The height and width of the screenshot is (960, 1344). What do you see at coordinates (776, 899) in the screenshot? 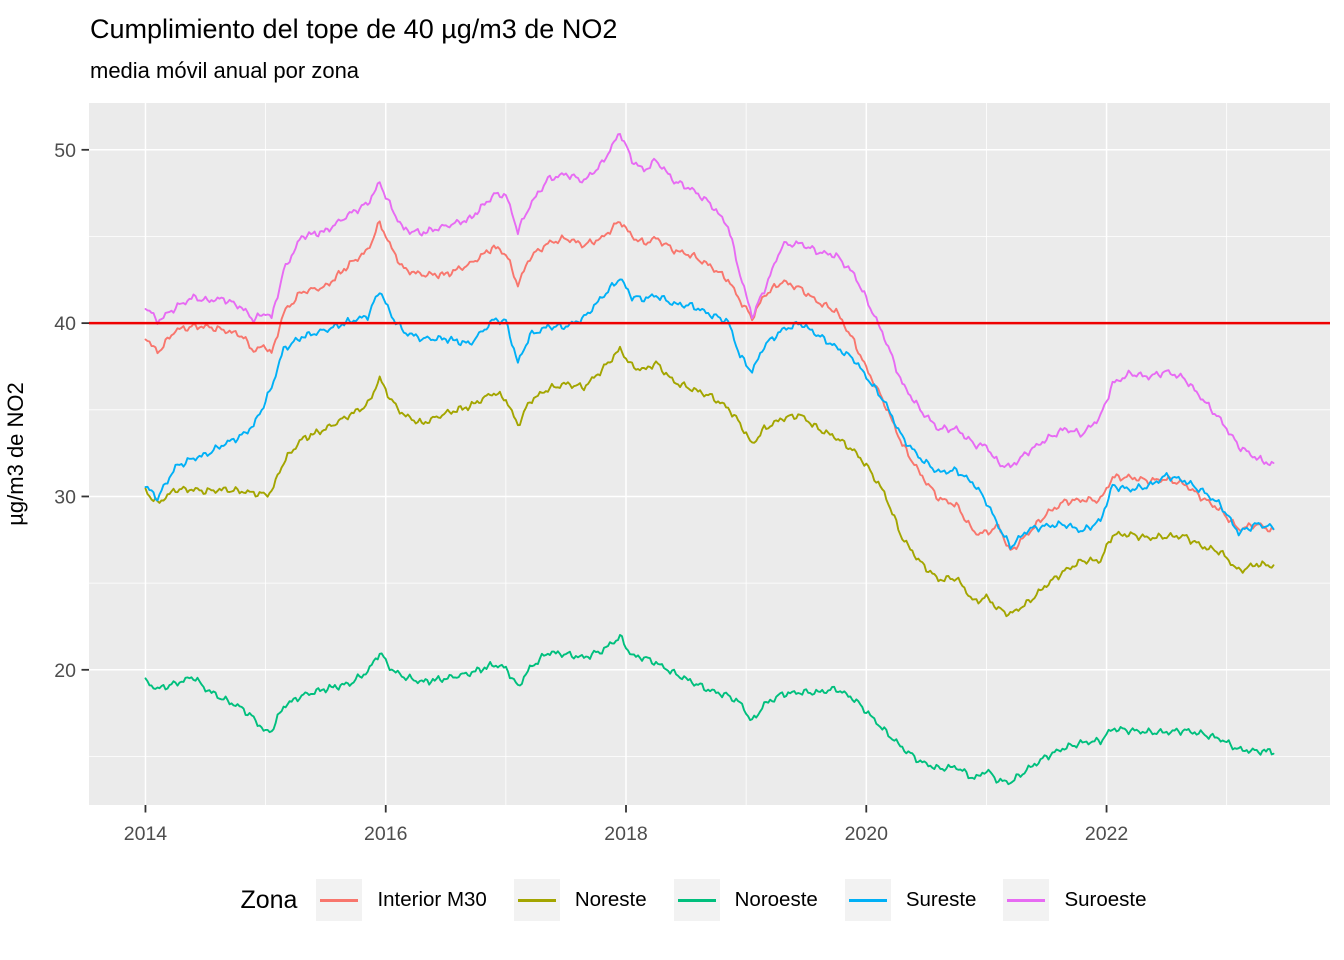
I see `legend-label: Noroeste` at bounding box center [776, 899].